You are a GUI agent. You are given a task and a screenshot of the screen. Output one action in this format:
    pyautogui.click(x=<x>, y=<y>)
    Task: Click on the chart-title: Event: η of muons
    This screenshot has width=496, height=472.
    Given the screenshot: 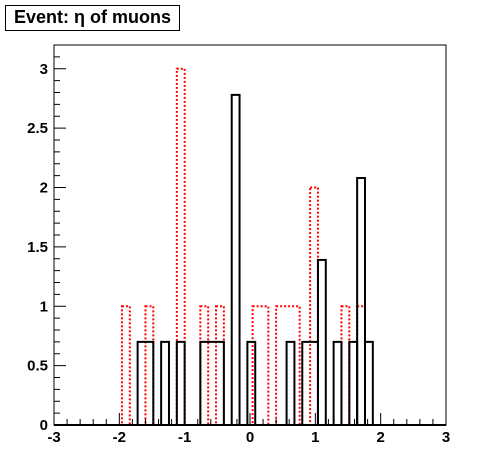 What is the action you would take?
    pyautogui.click(x=92, y=18)
    